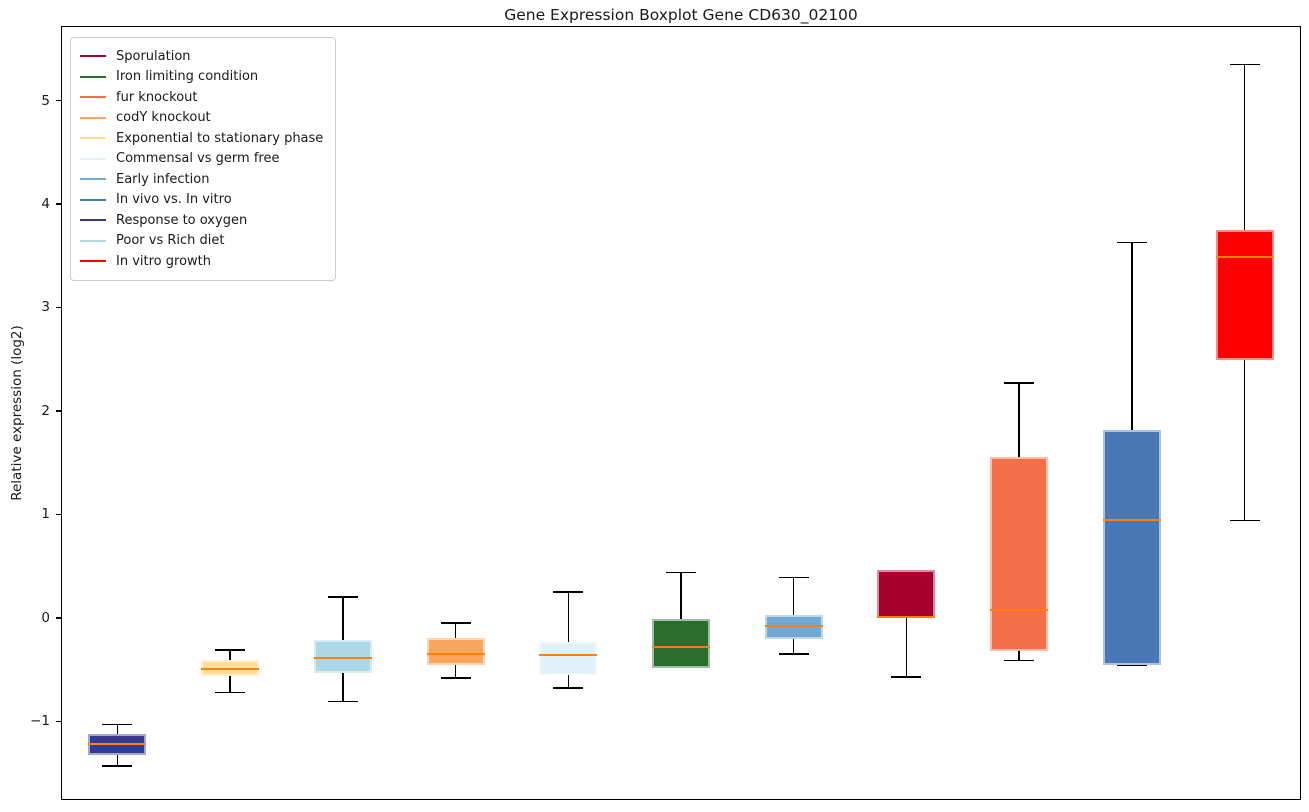 The height and width of the screenshot is (812, 1309). Describe the element at coordinates (93, 117) in the screenshot. I see `legend-swatch-cody-knockout` at that location.